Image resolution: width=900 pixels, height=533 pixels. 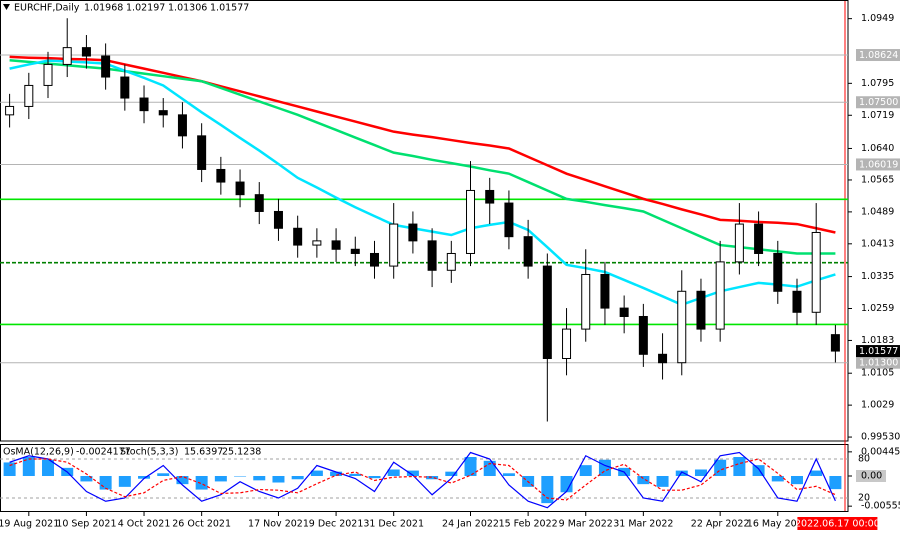 What do you see at coordinates (470, 524) in the screenshot?
I see `time-label: 24 Jan 2022` at bounding box center [470, 524].